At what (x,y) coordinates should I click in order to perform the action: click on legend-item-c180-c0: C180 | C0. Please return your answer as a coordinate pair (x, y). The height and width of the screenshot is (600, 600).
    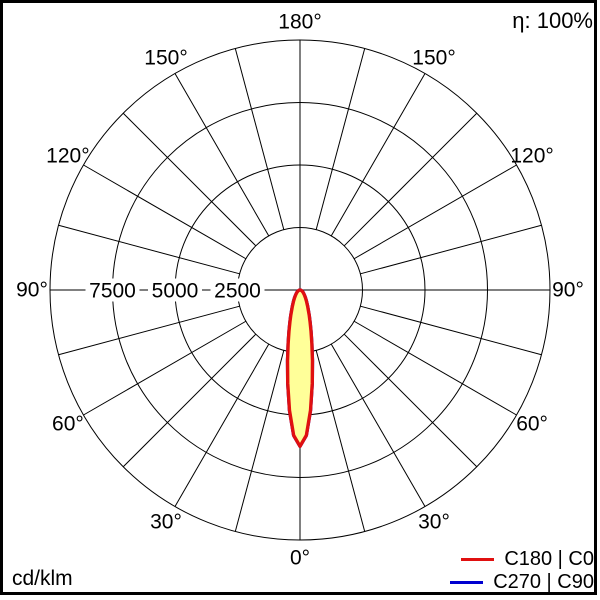
    Looking at the image, I should click on (527, 559).